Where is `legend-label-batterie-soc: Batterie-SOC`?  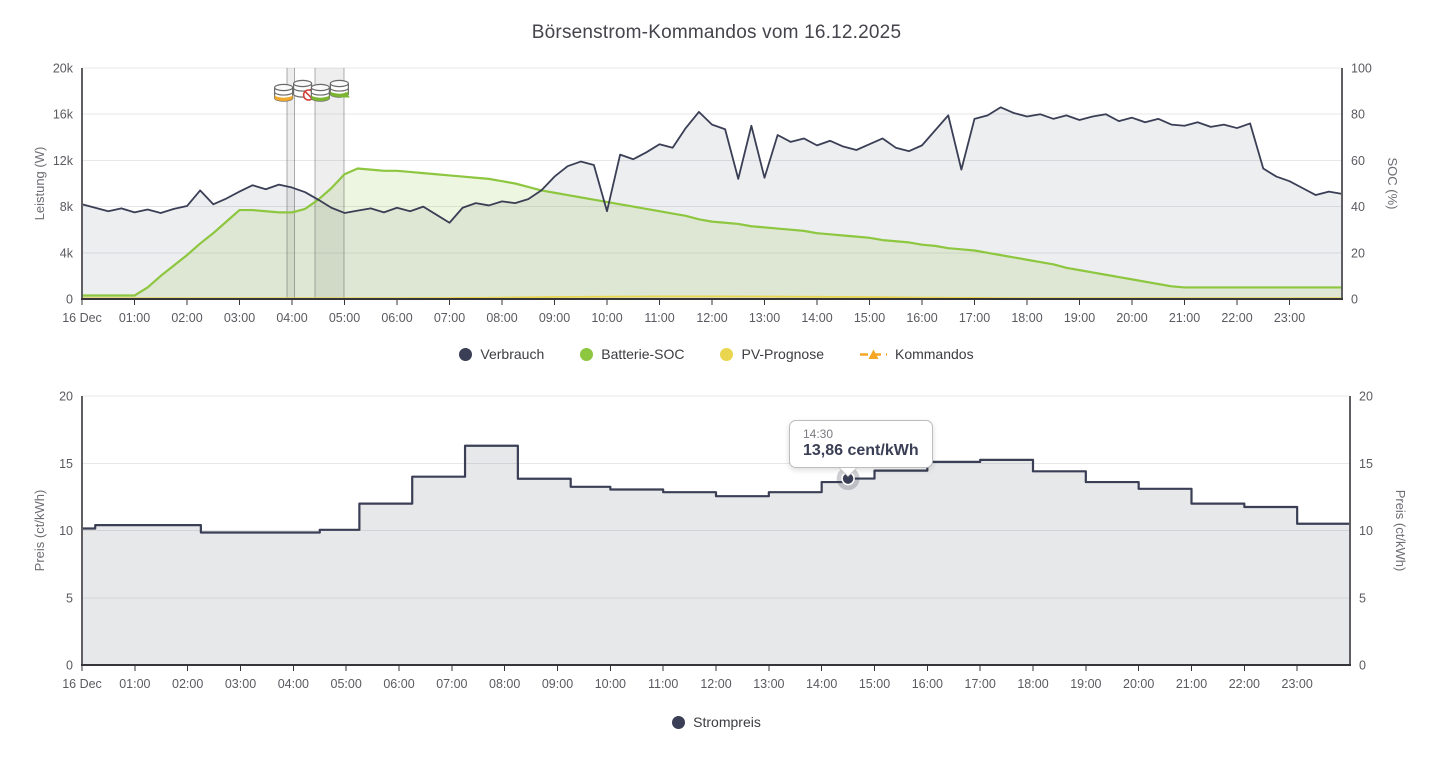
legend-label-batterie-soc: Batterie-SOC is located at coordinates (643, 354).